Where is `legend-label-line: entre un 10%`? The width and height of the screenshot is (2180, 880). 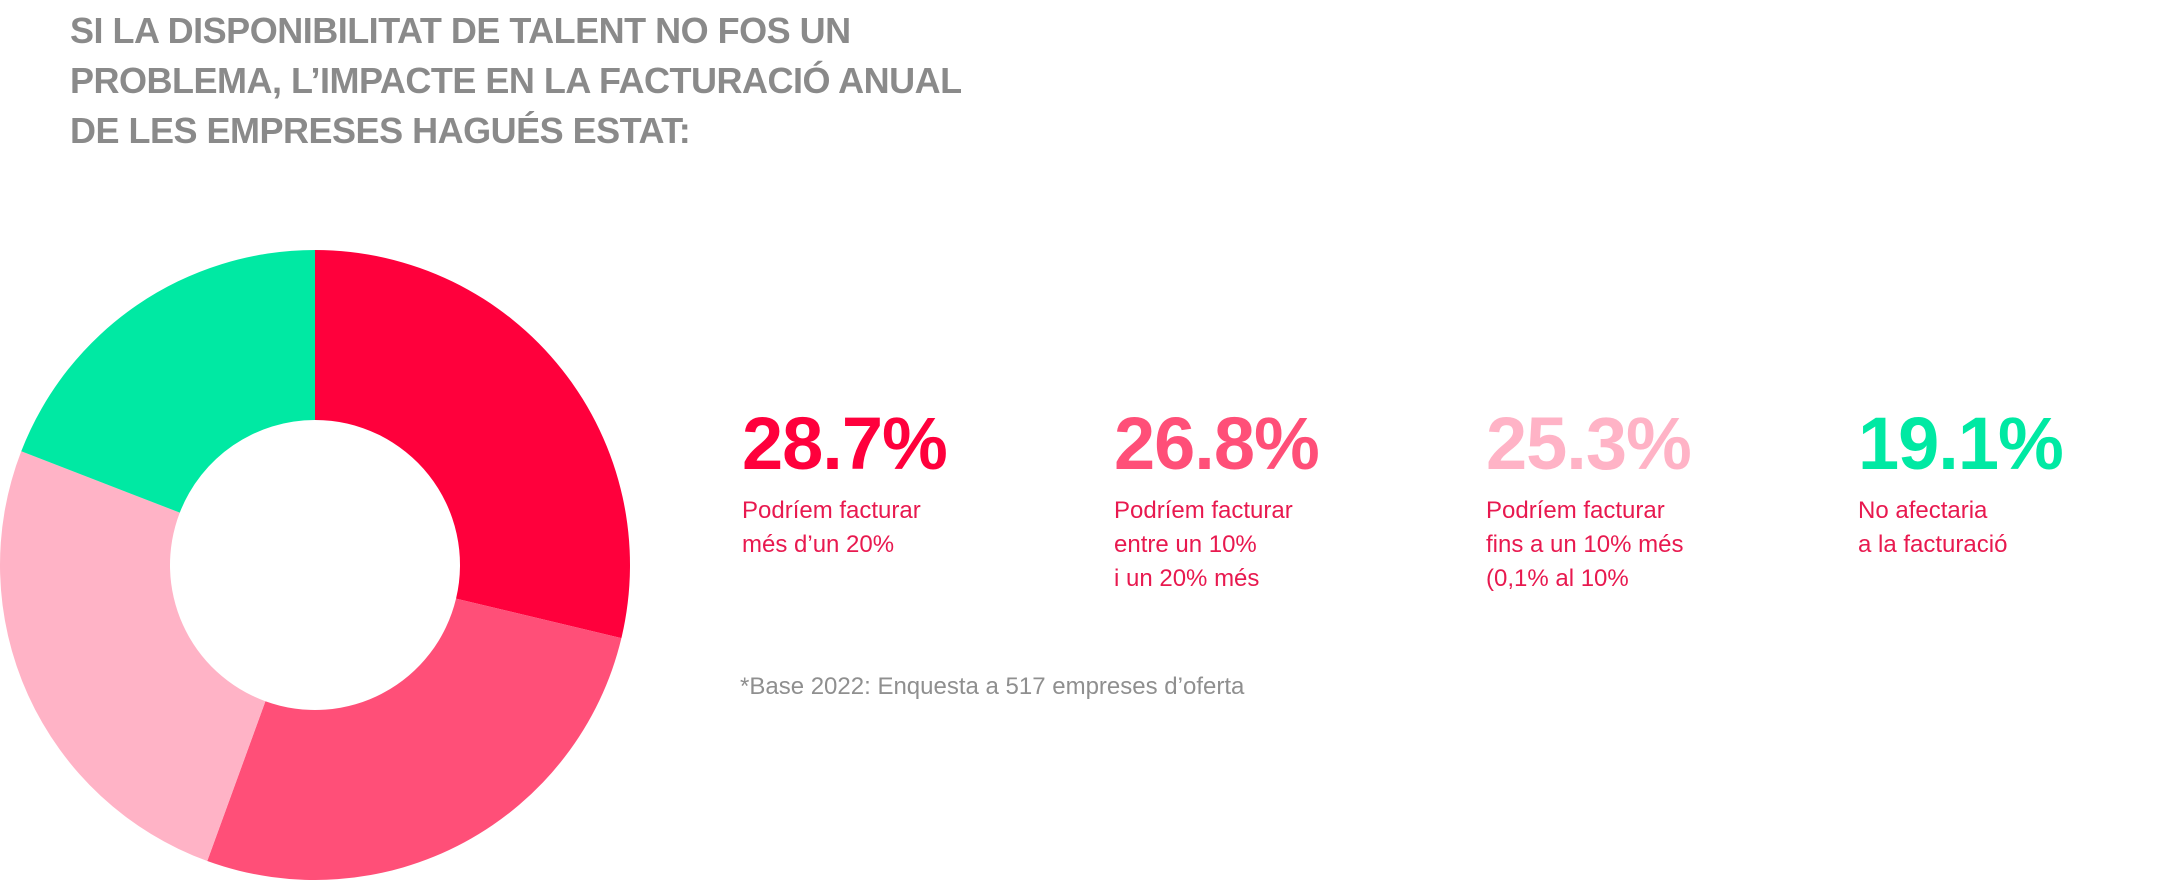 legend-label-line: entre un 10% is located at coordinates (1185, 544).